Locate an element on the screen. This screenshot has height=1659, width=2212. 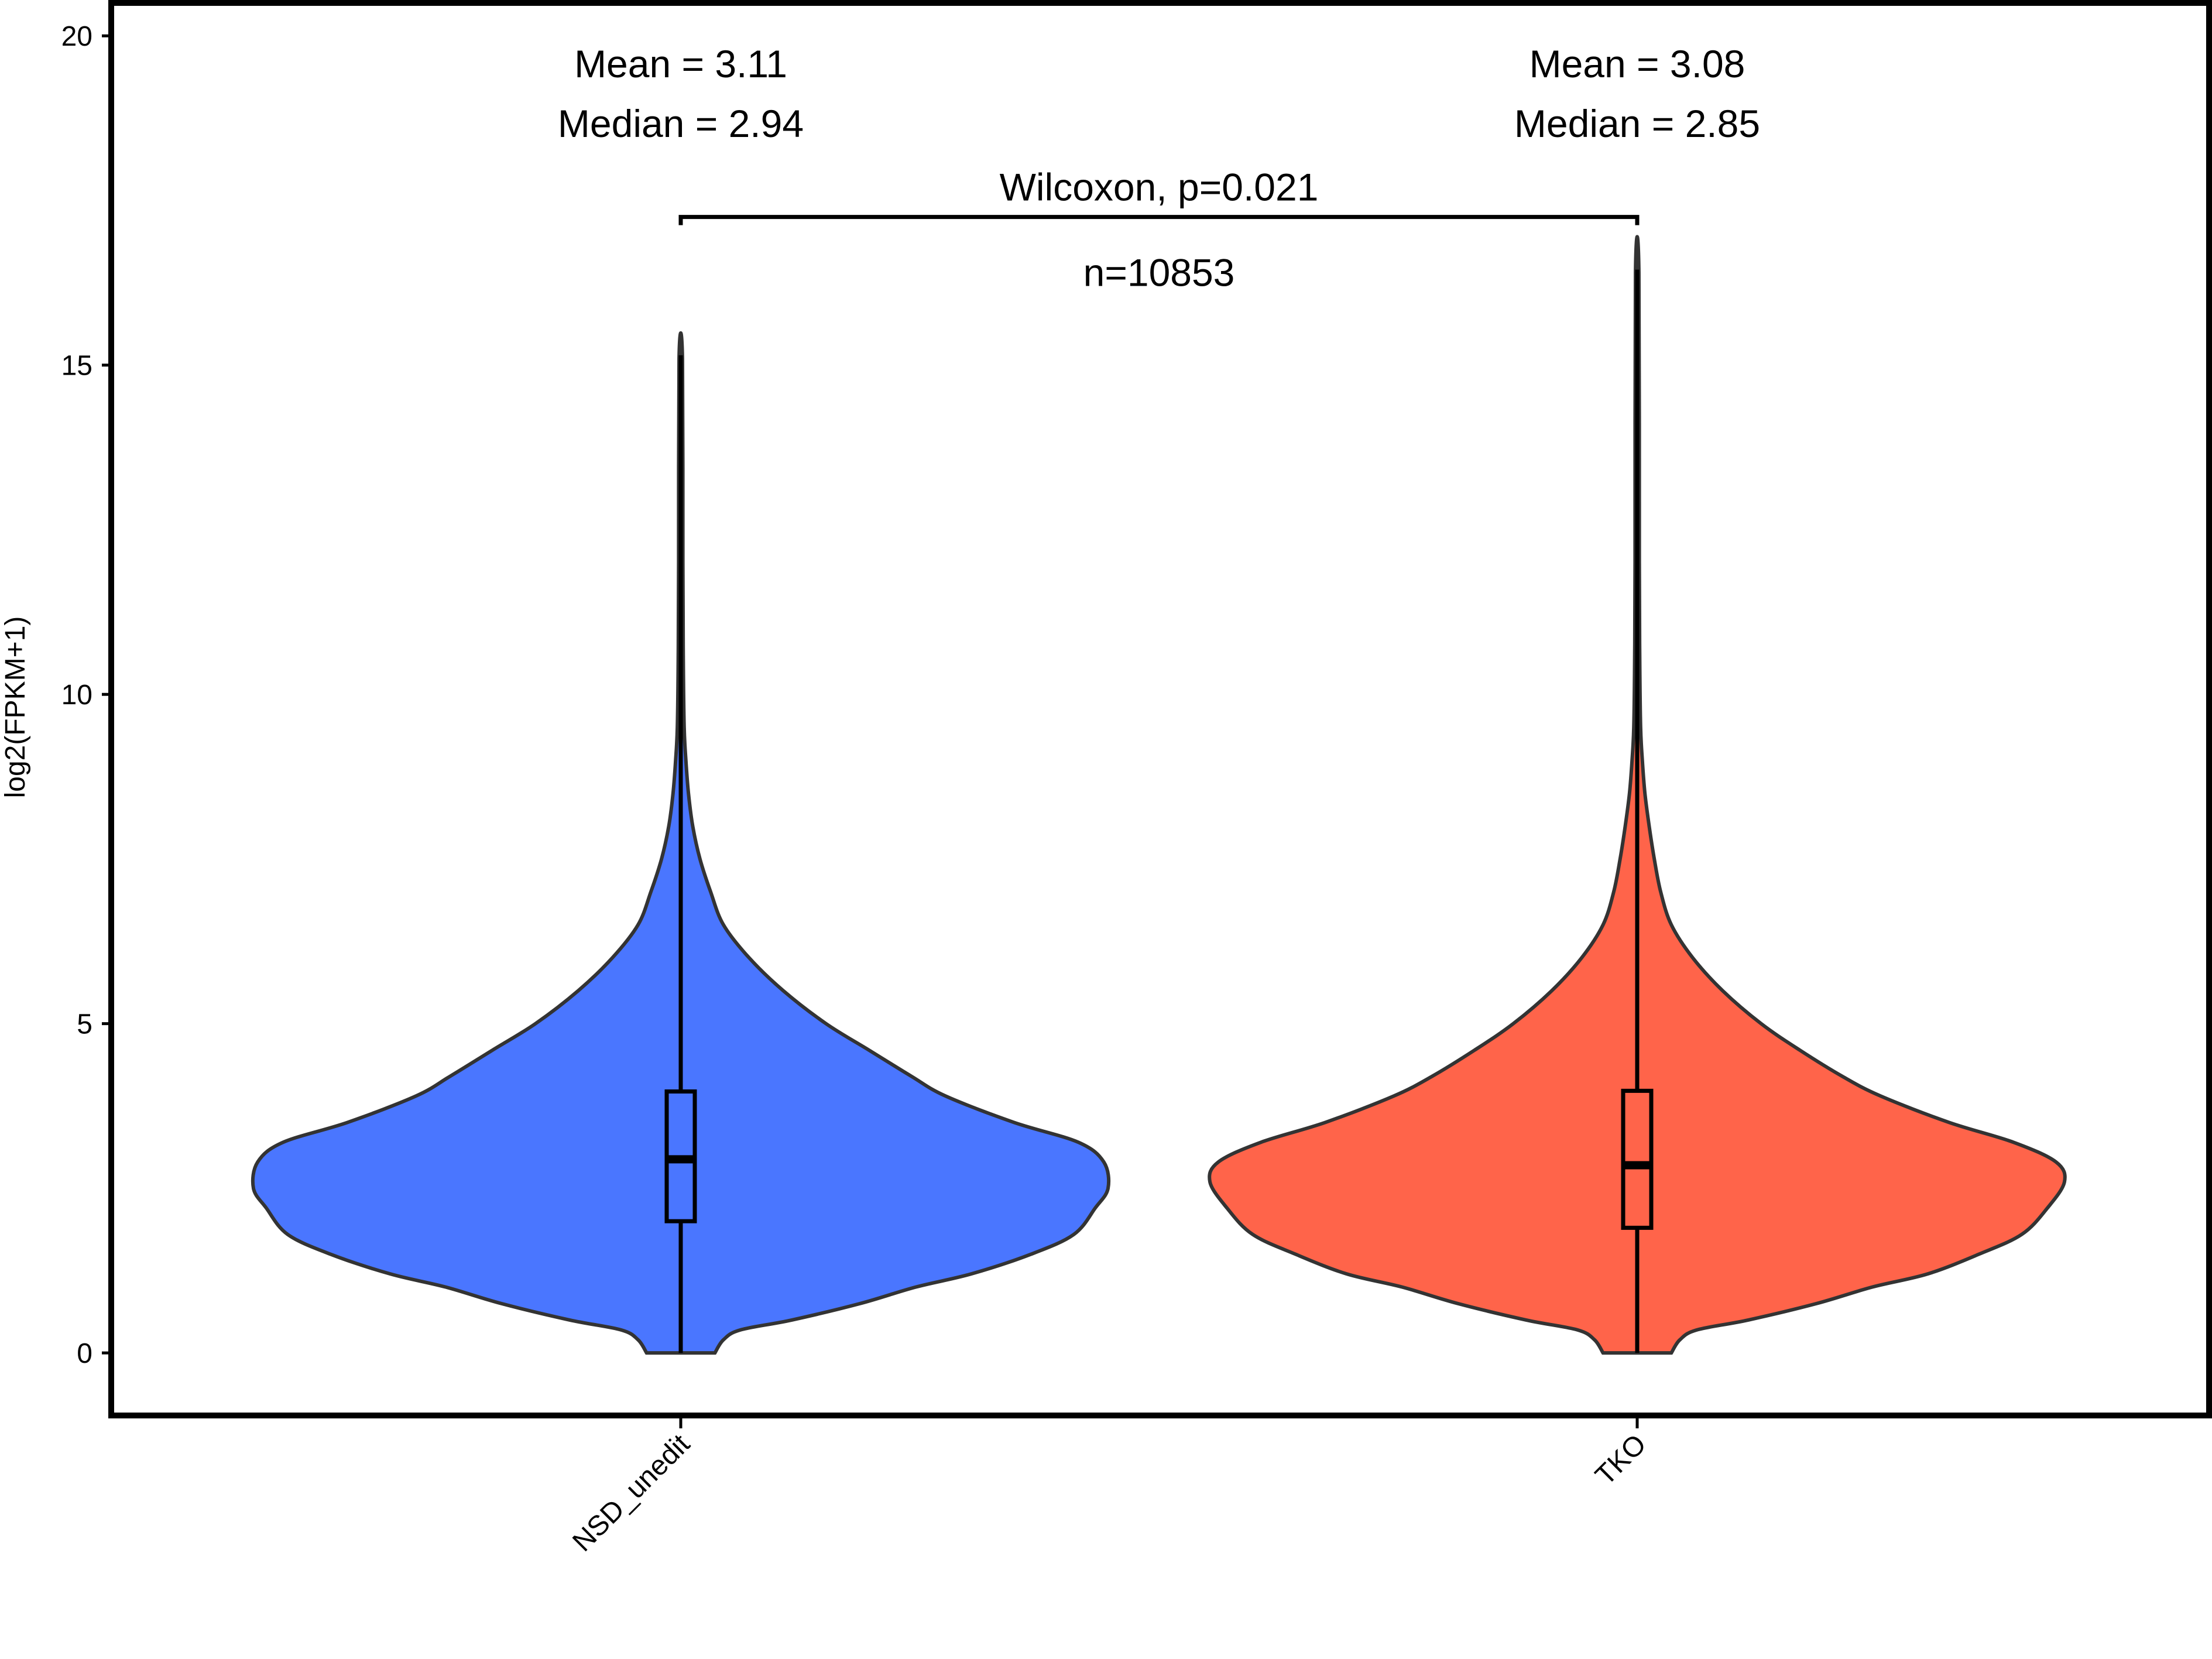
comparison-label: Wilcoxon, p=0.021 is located at coordinates (1159, 187).